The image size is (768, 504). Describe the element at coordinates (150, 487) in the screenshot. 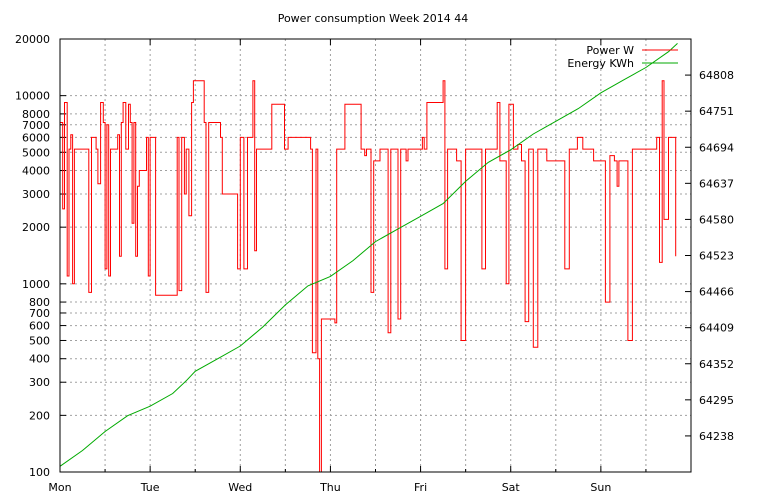

I see `x-tick-label: Tue` at that location.